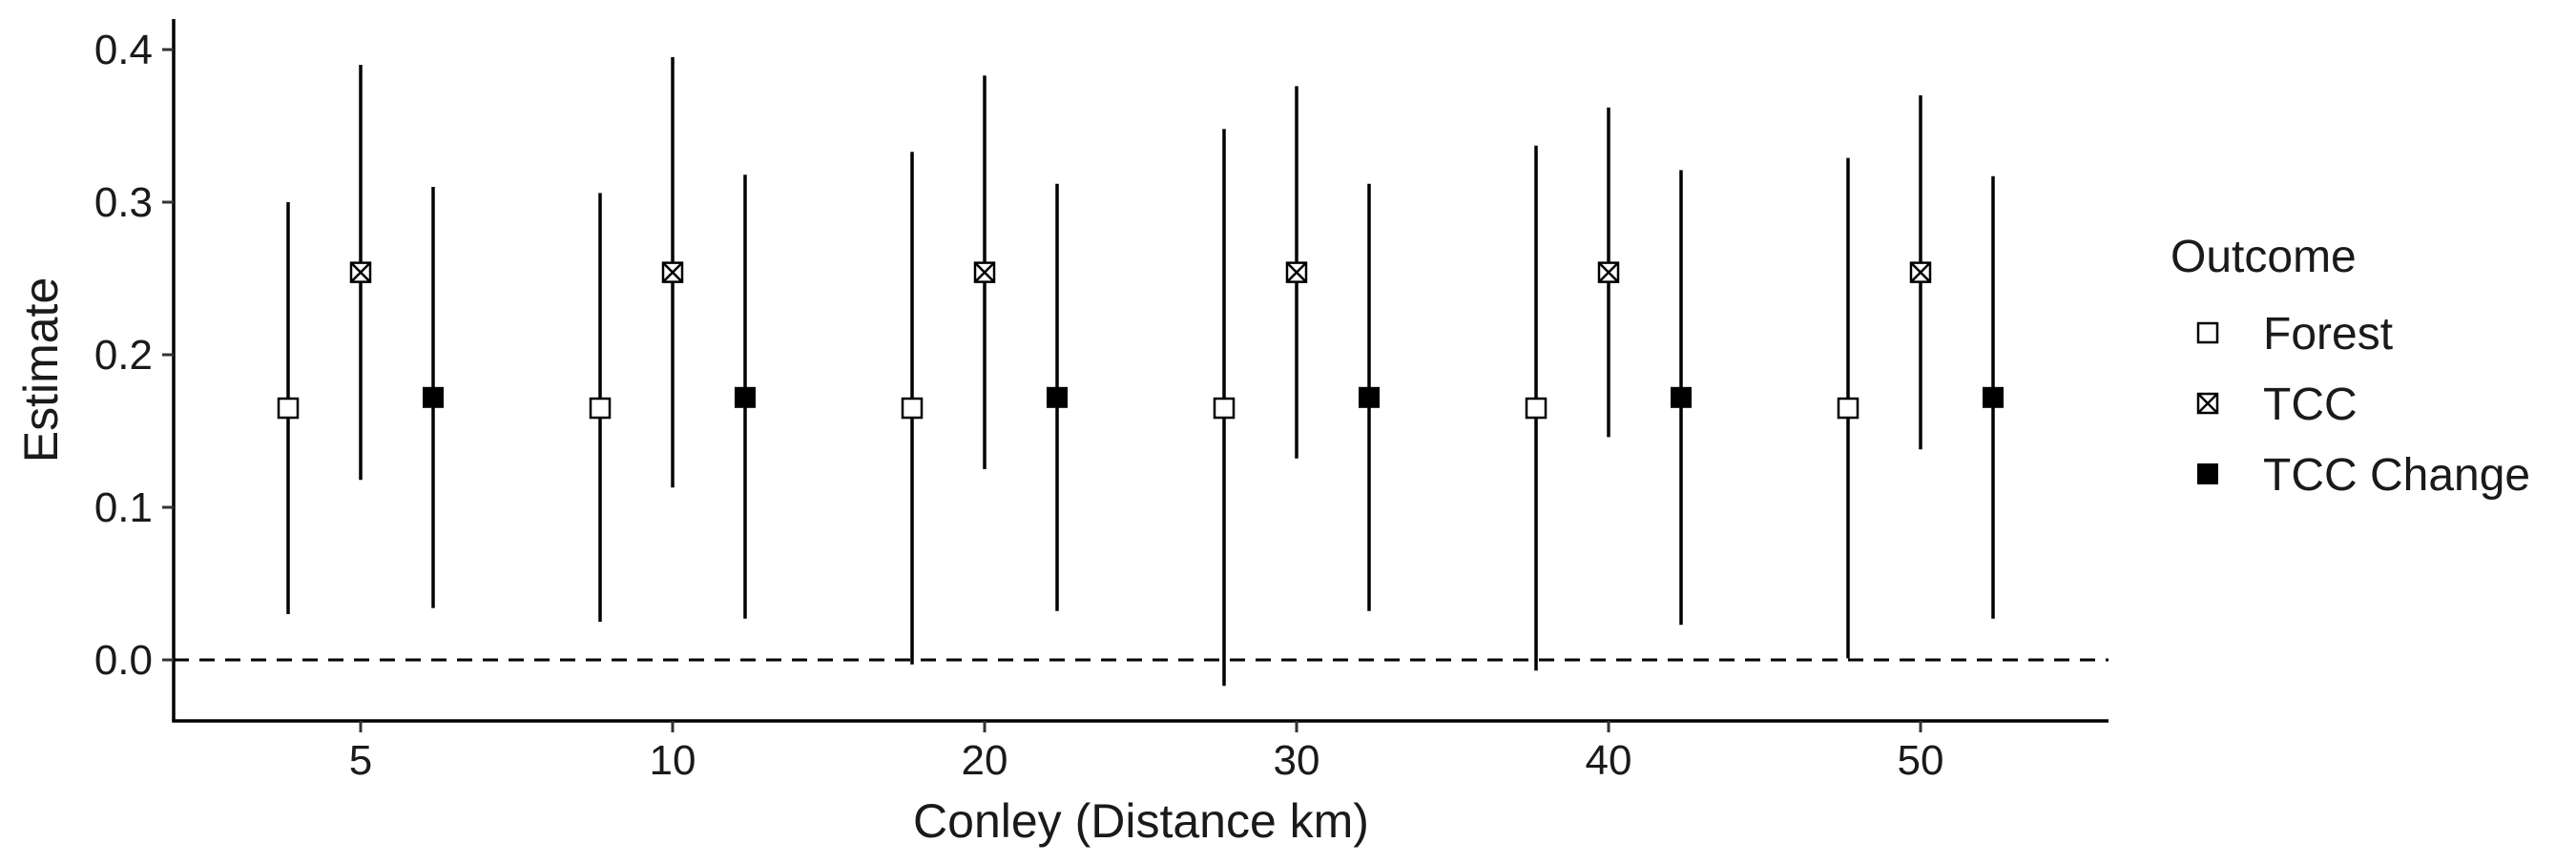 This screenshot has width=2576, height=863. I want to click on legend-label: TCC, so click(2310, 405).